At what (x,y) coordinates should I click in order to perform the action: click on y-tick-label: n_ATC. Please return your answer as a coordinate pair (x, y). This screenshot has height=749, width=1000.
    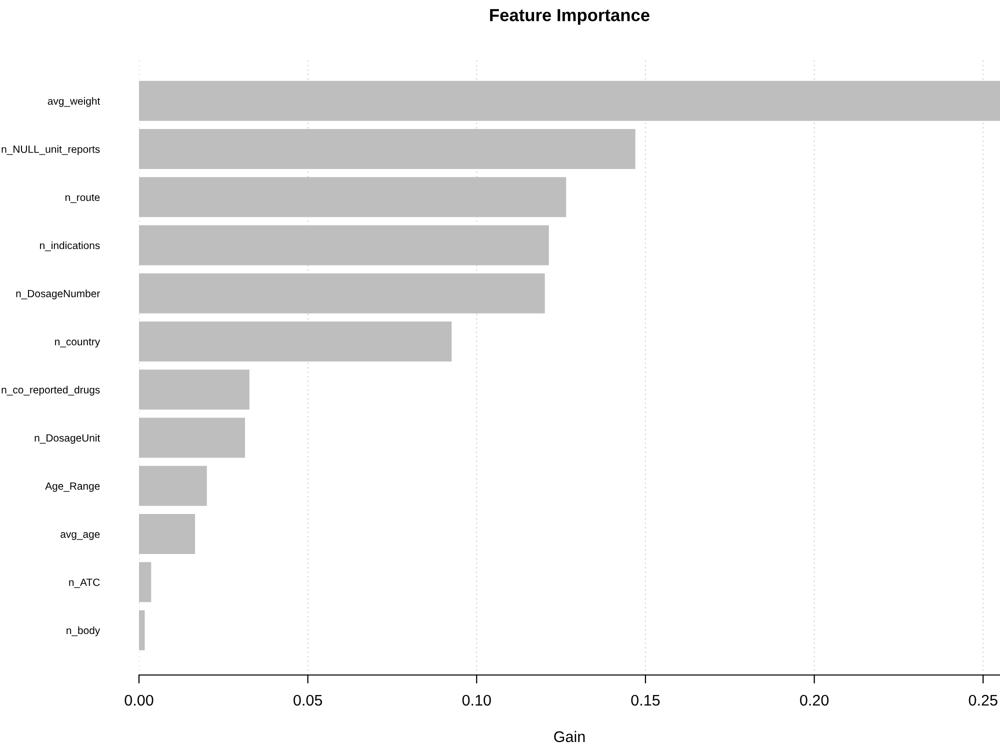
    Looking at the image, I should click on (84, 583).